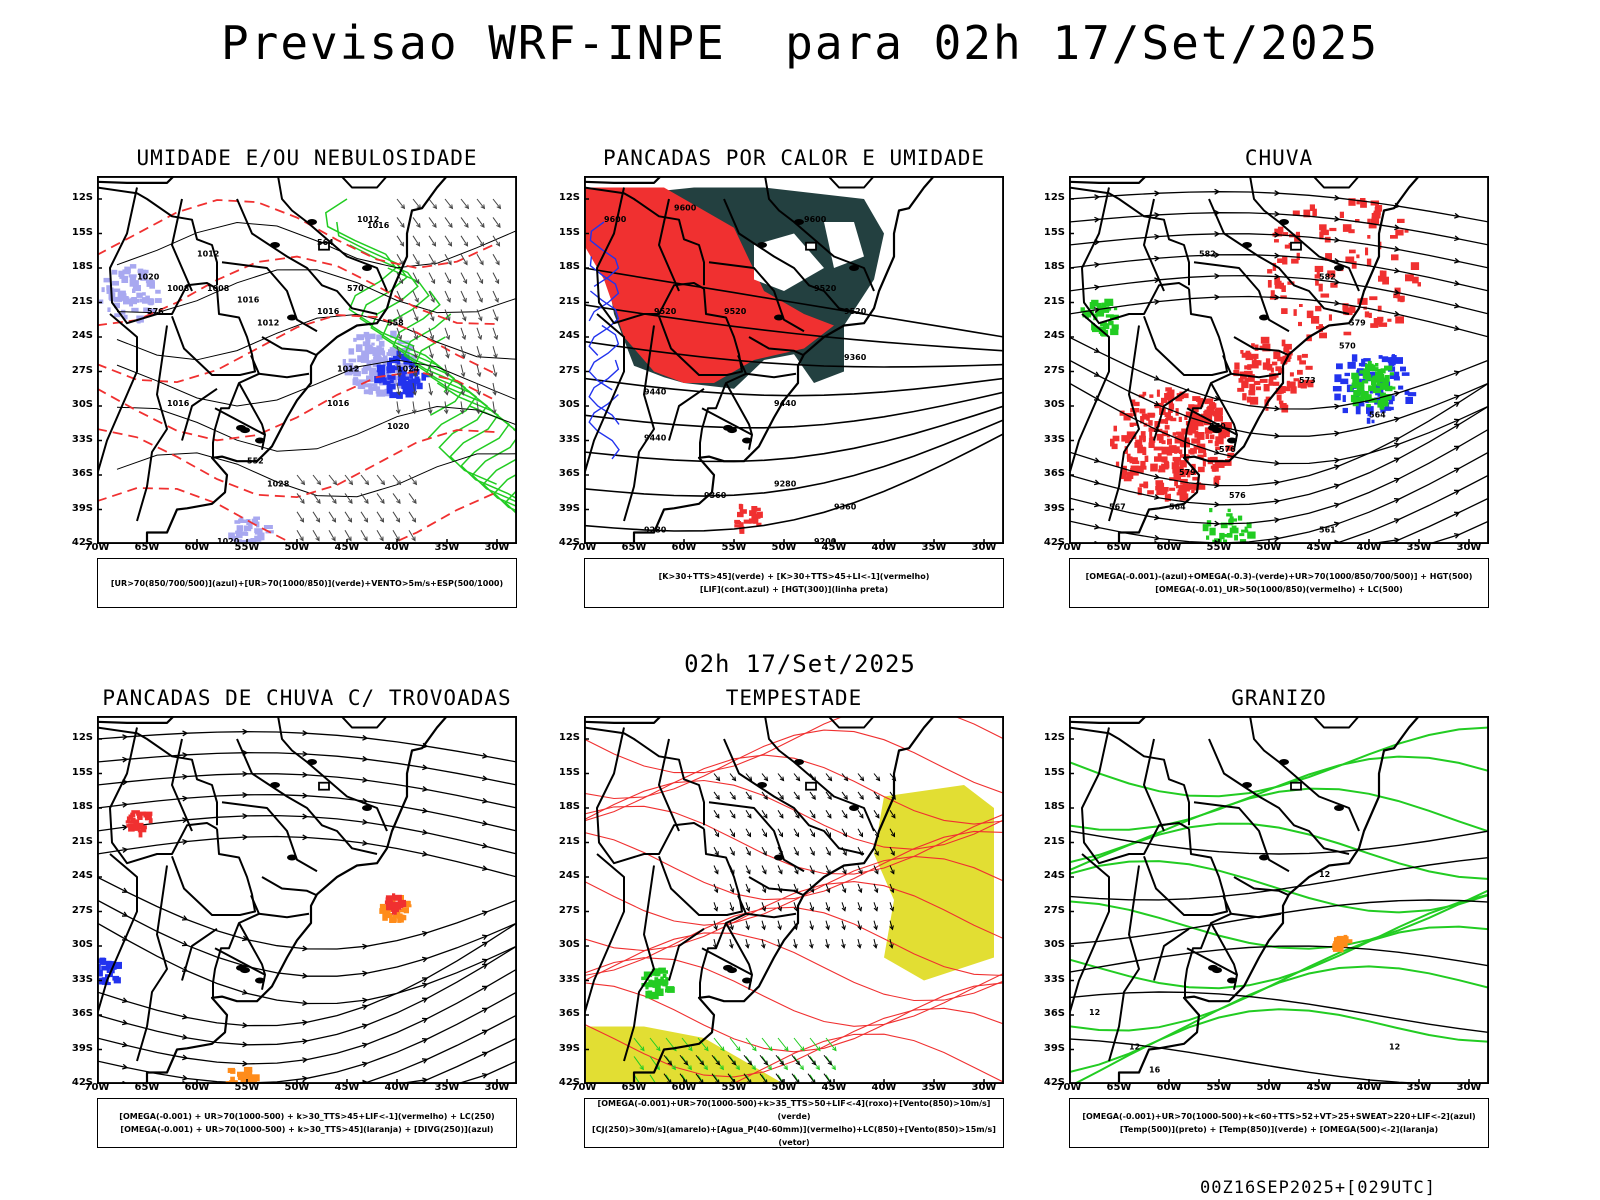 Image resolution: width=1600 pixels, height=1200 pixels. Describe the element at coordinates (1217, 426) in the screenshot. I see `contour-label: 570` at that location.